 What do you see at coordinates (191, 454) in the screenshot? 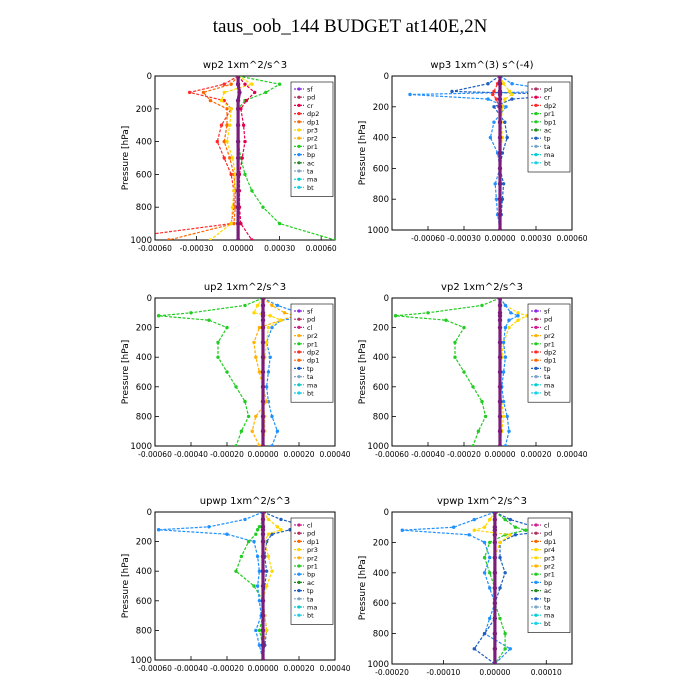
I see `x-tick-label: -0.00040` at bounding box center [191, 454].